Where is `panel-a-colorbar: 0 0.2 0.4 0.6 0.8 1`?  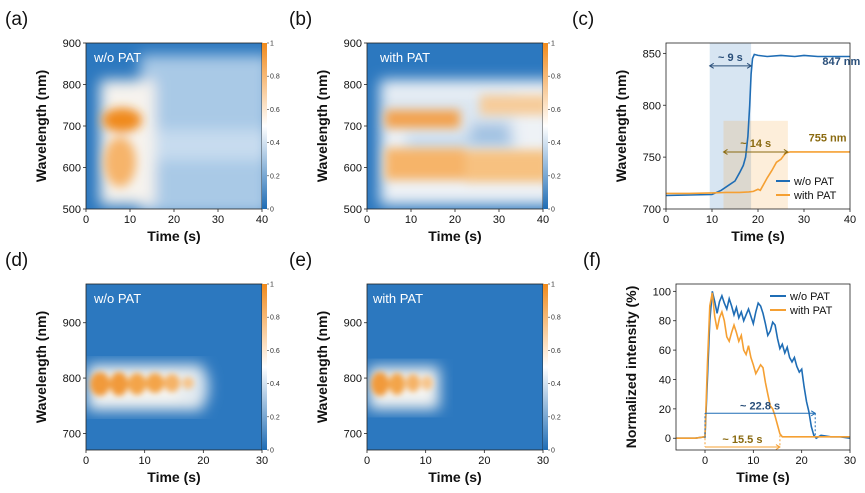
panel-a-colorbar: 0 0.2 0.4 0.6 0.8 1 is located at coordinates (271, 127).